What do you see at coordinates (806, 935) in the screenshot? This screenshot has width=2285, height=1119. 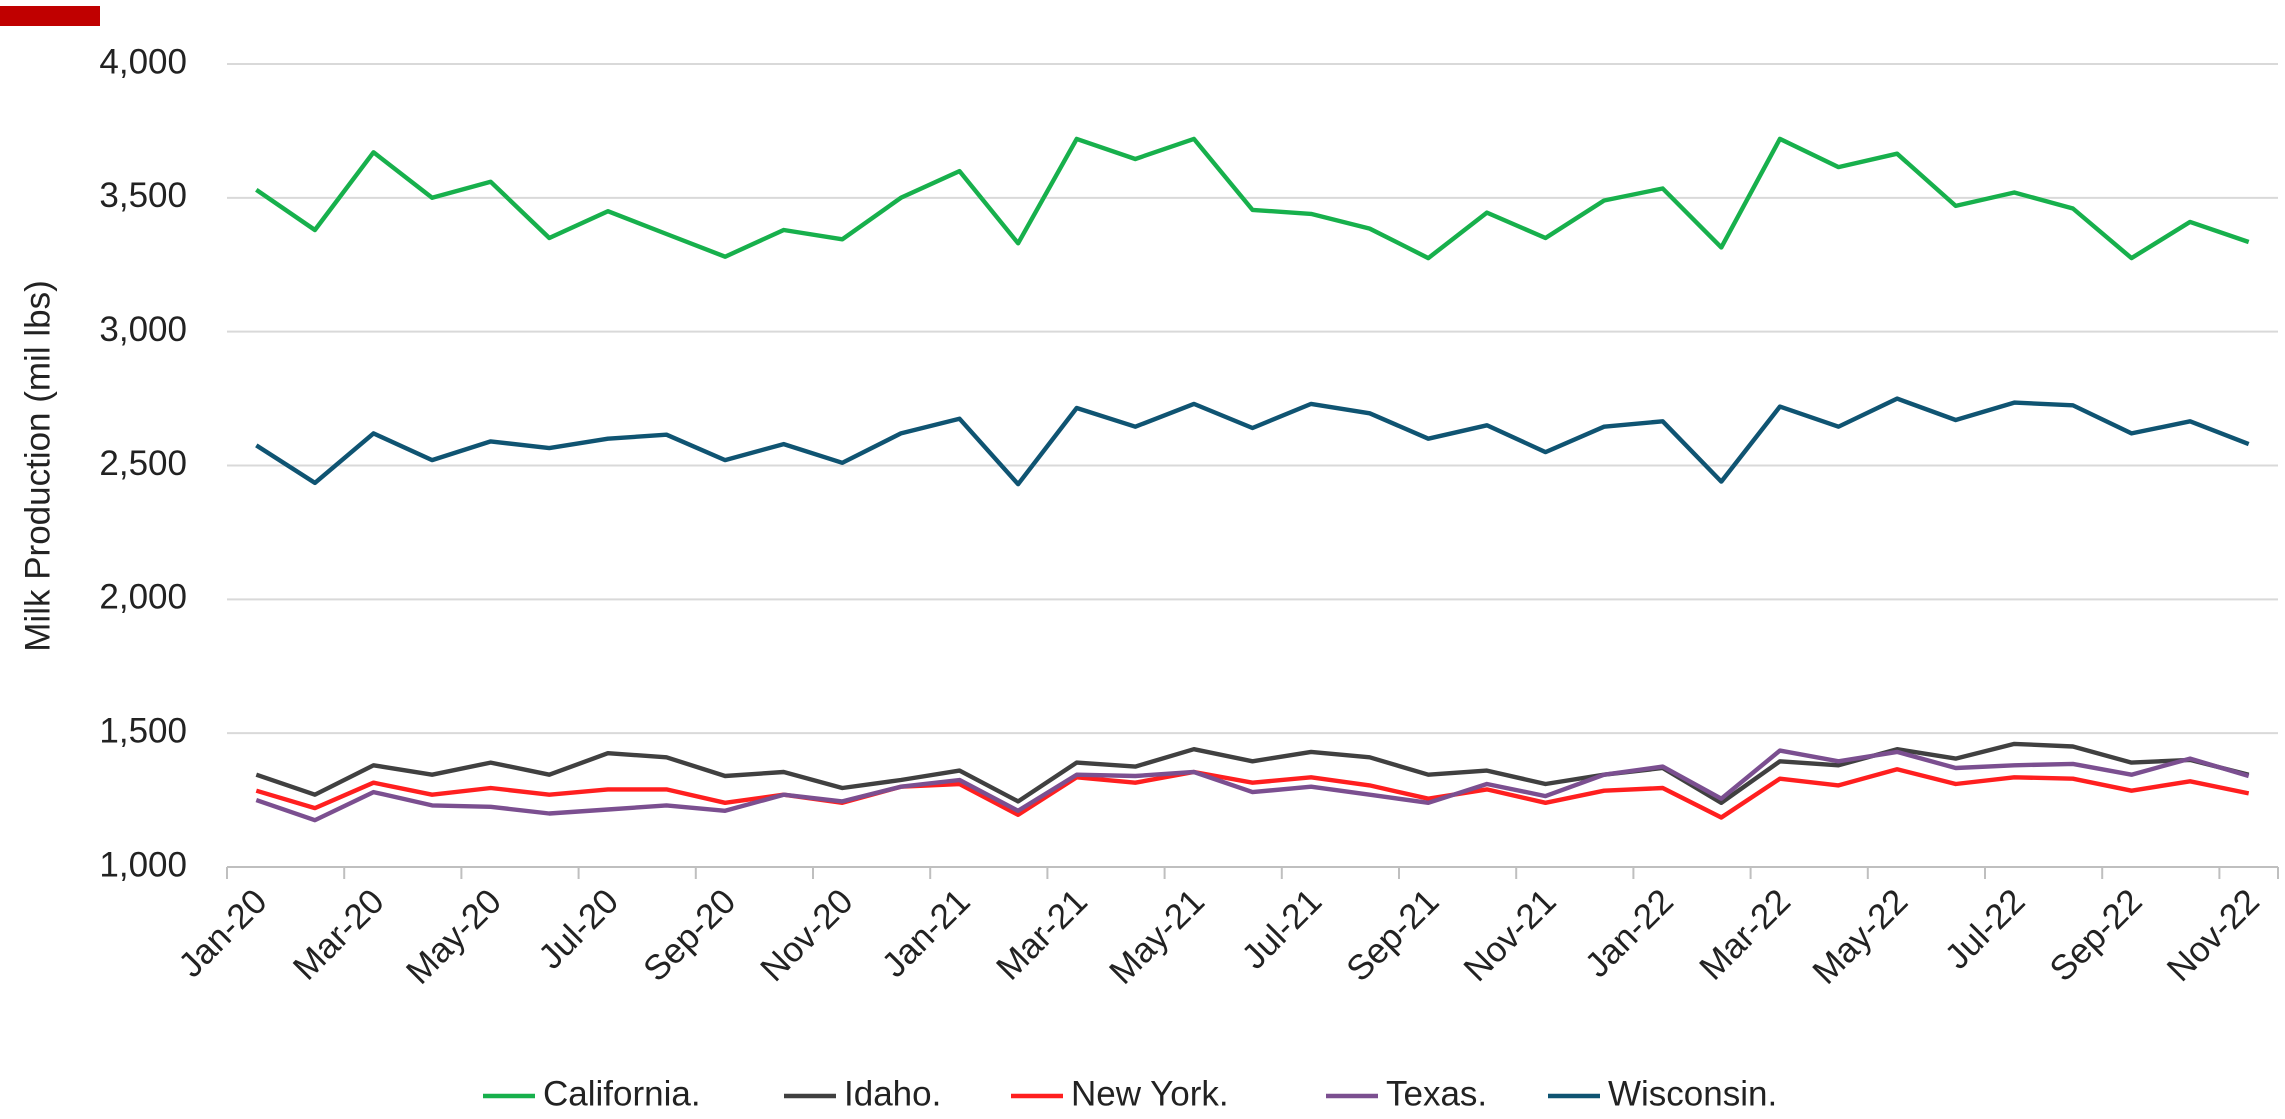 I see `x-tick-label: Nov-20` at bounding box center [806, 935].